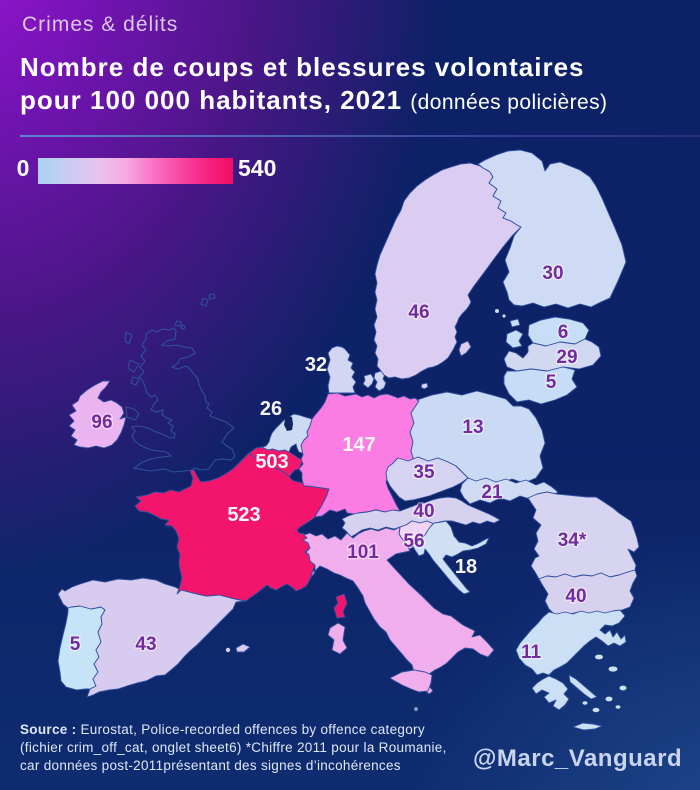 The image size is (700, 790). I want to click on svg-text: 43, so click(145, 644).